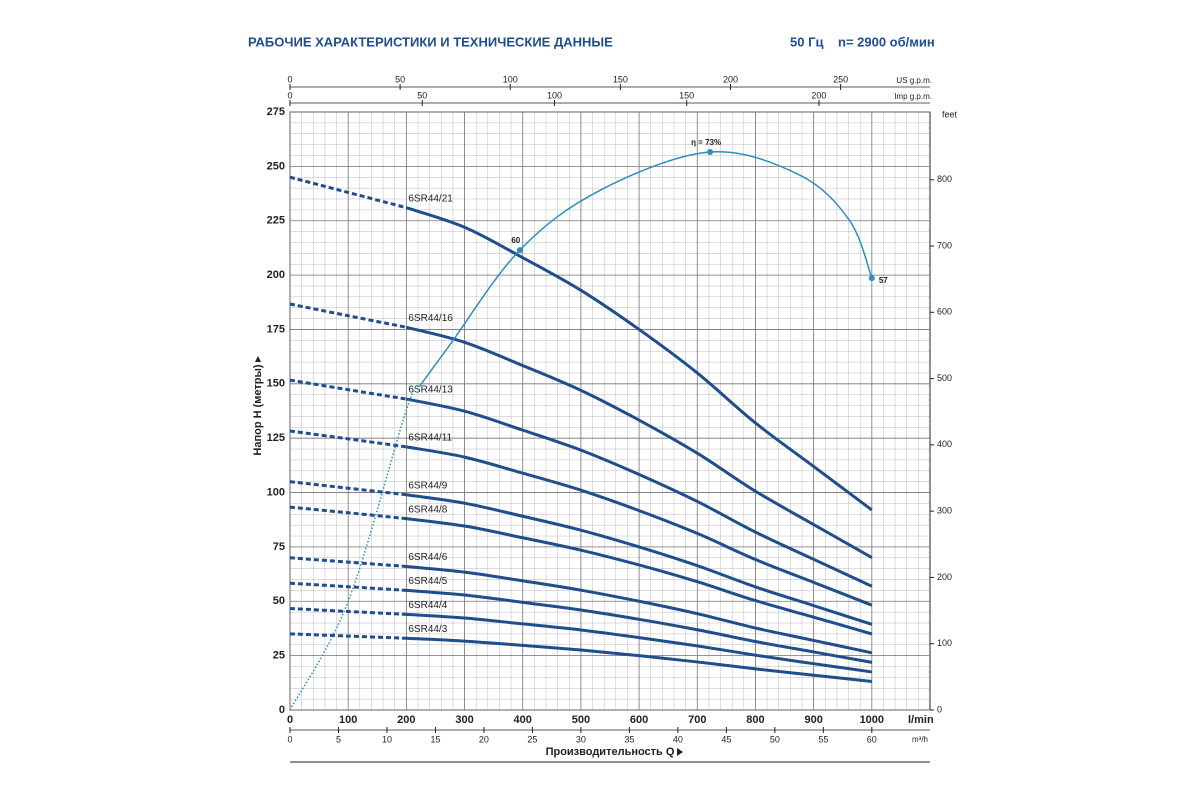 The image size is (1200, 800). Describe the element at coordinates (678, 739) in the screenshot. I see `secondary-tick-label: 40` at that location.